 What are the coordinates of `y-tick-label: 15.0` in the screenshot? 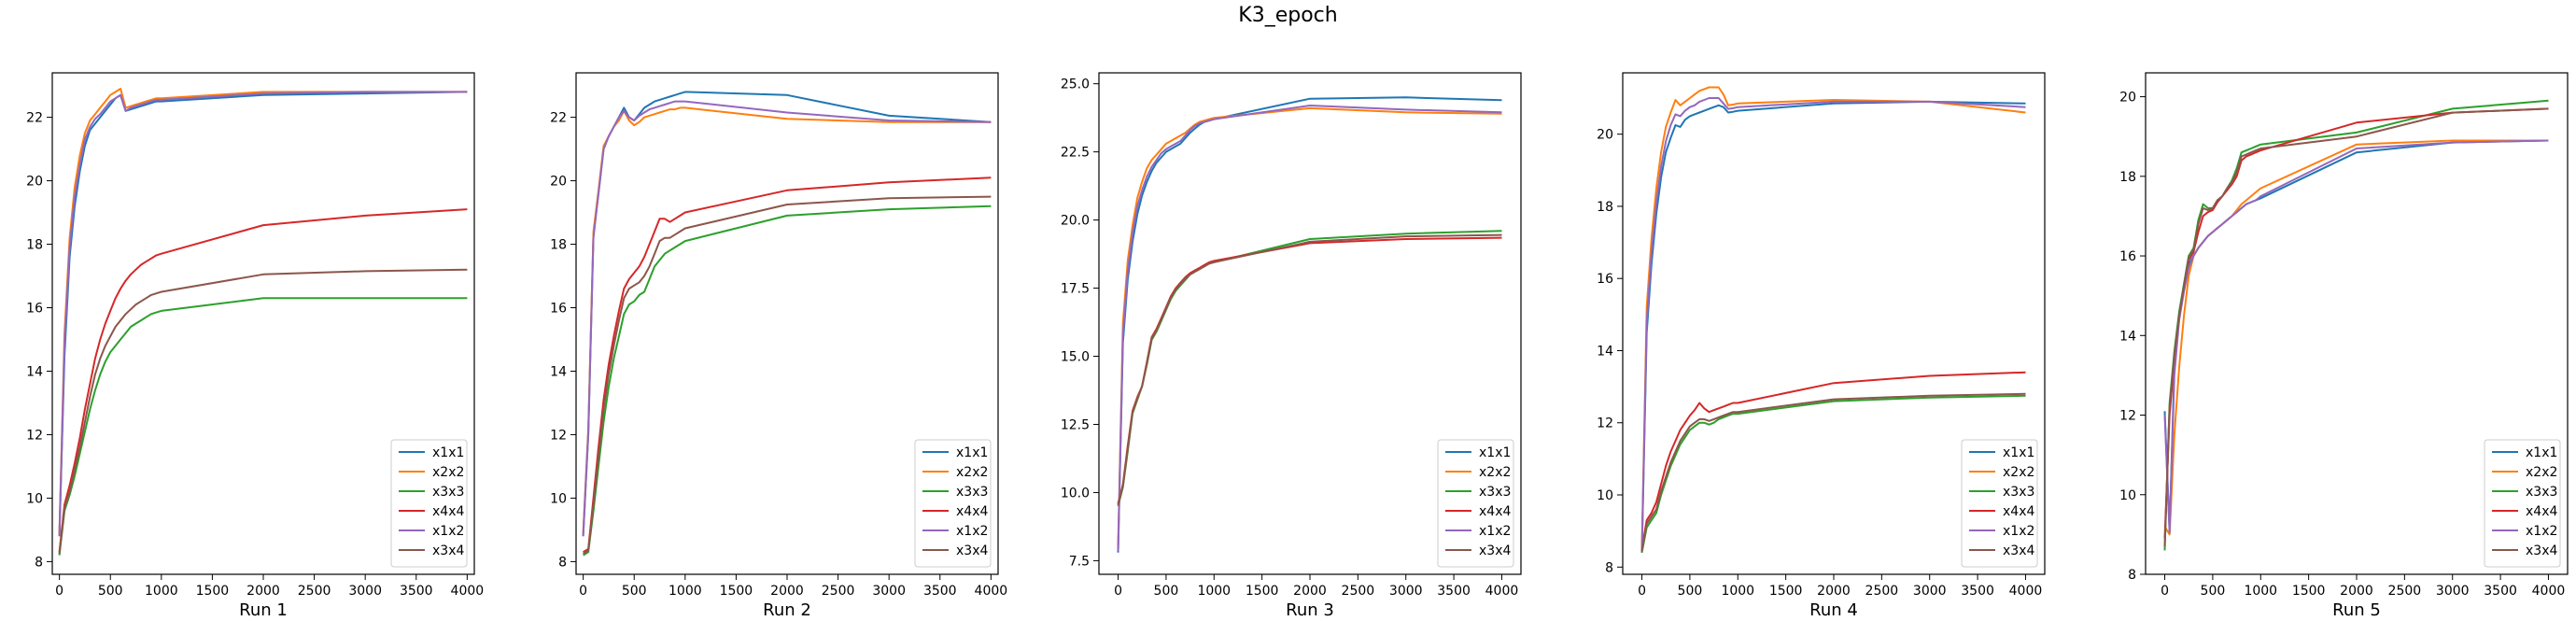 It's located at (1075, 358).